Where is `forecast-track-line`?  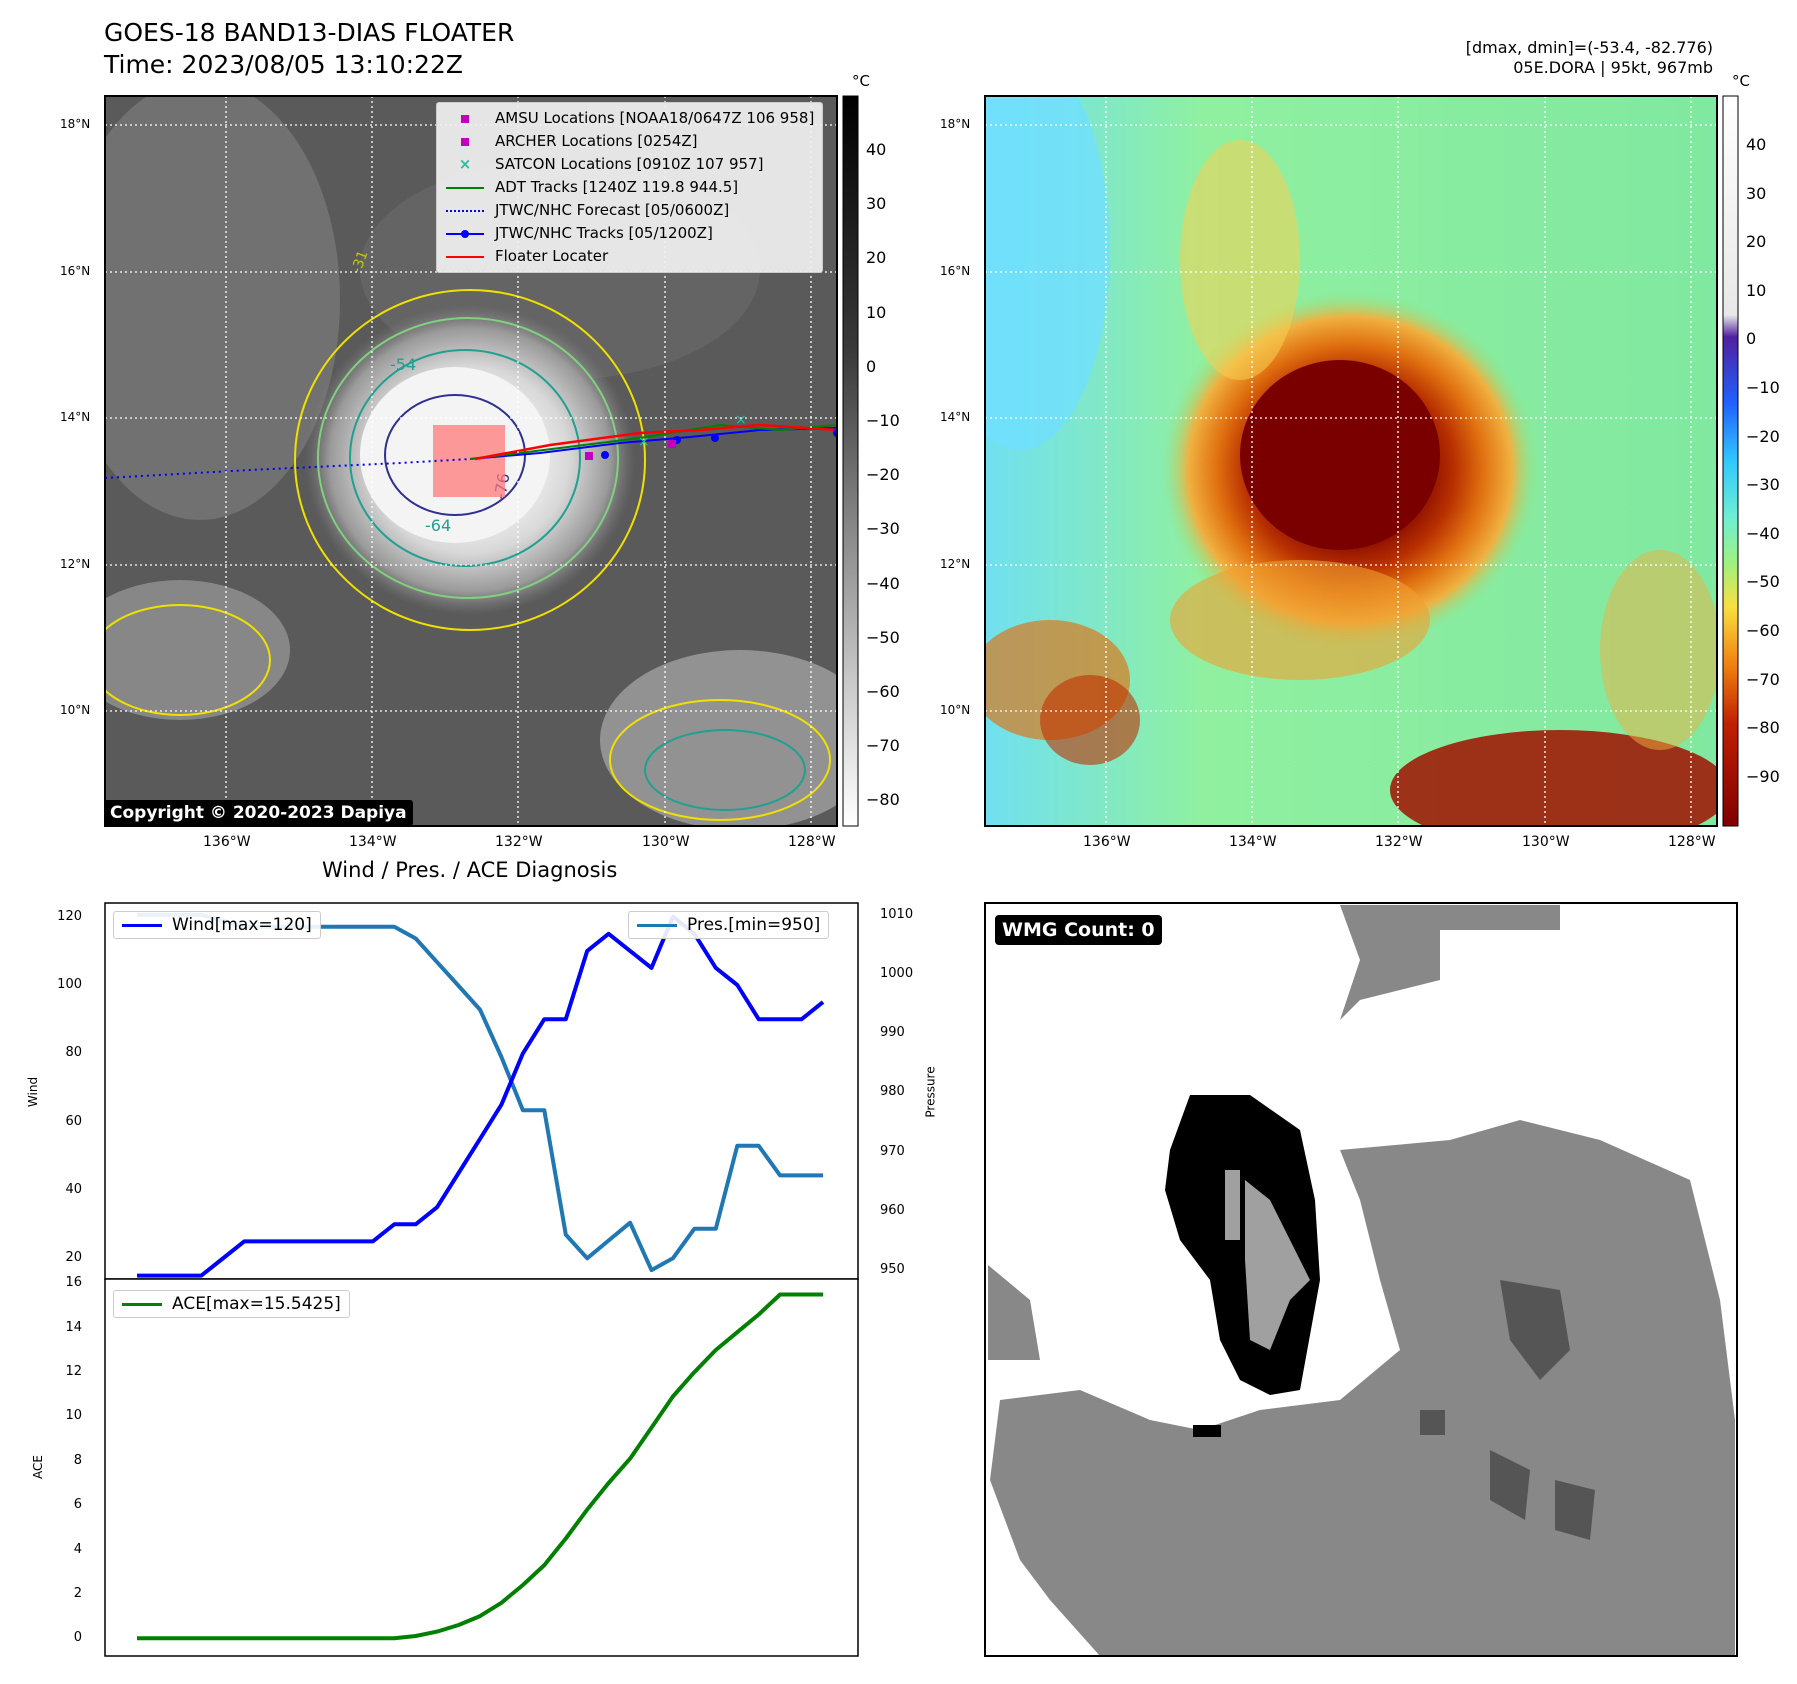
forecast-track-line is located at coordinates (288, 468).